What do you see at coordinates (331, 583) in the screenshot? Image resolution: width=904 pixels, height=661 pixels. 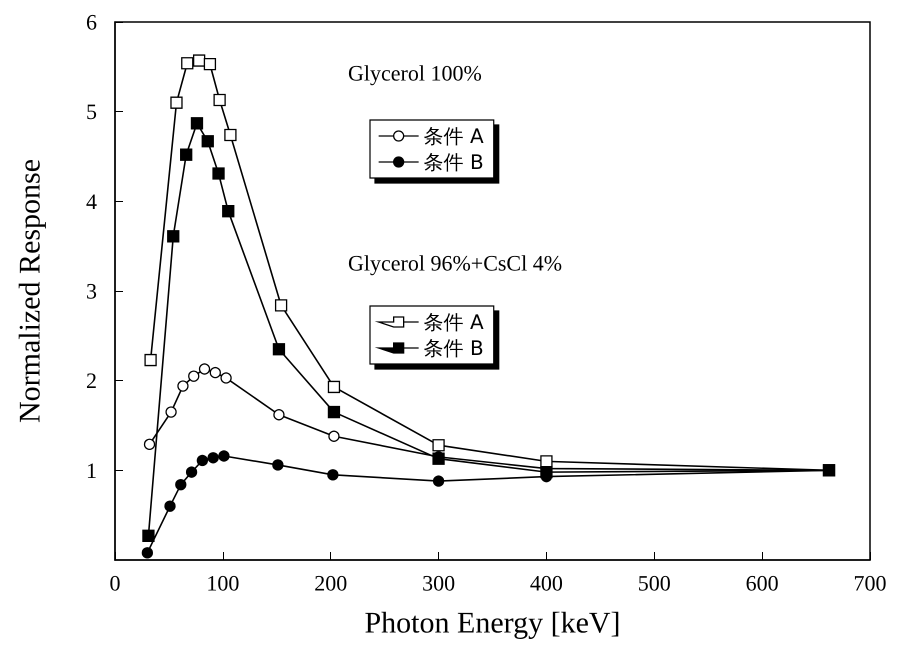 I see `x-tick-label: 200` at bounding box center [331, 583].